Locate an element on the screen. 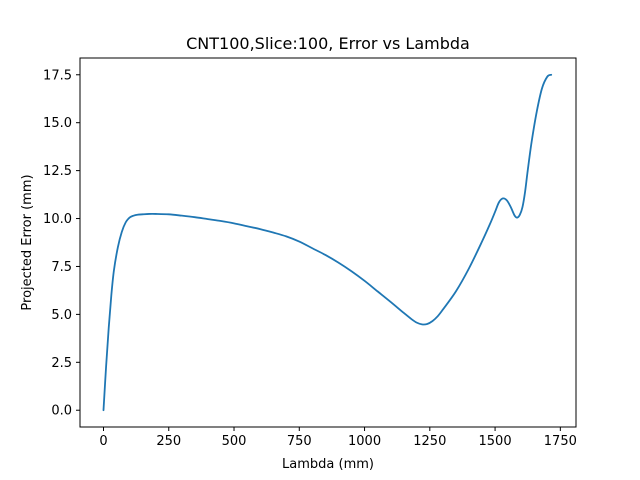 Image resolution: width=640 pixels, height=480 pixels. y-tick-label: 7.5 is located at coordinates (61, 267).